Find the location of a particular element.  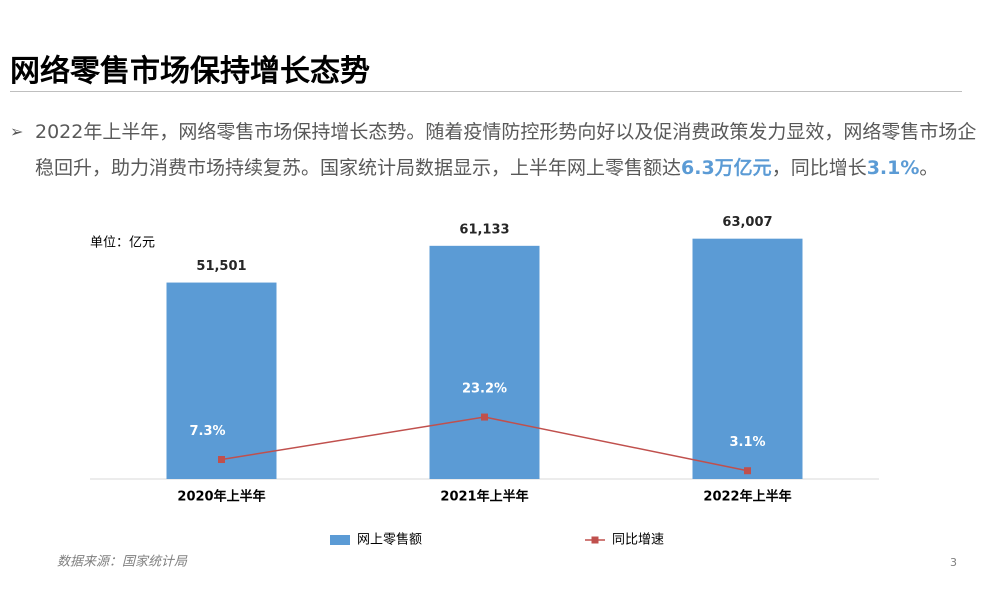

line-value-label: 3.1% is located at coordinates (747, 442).